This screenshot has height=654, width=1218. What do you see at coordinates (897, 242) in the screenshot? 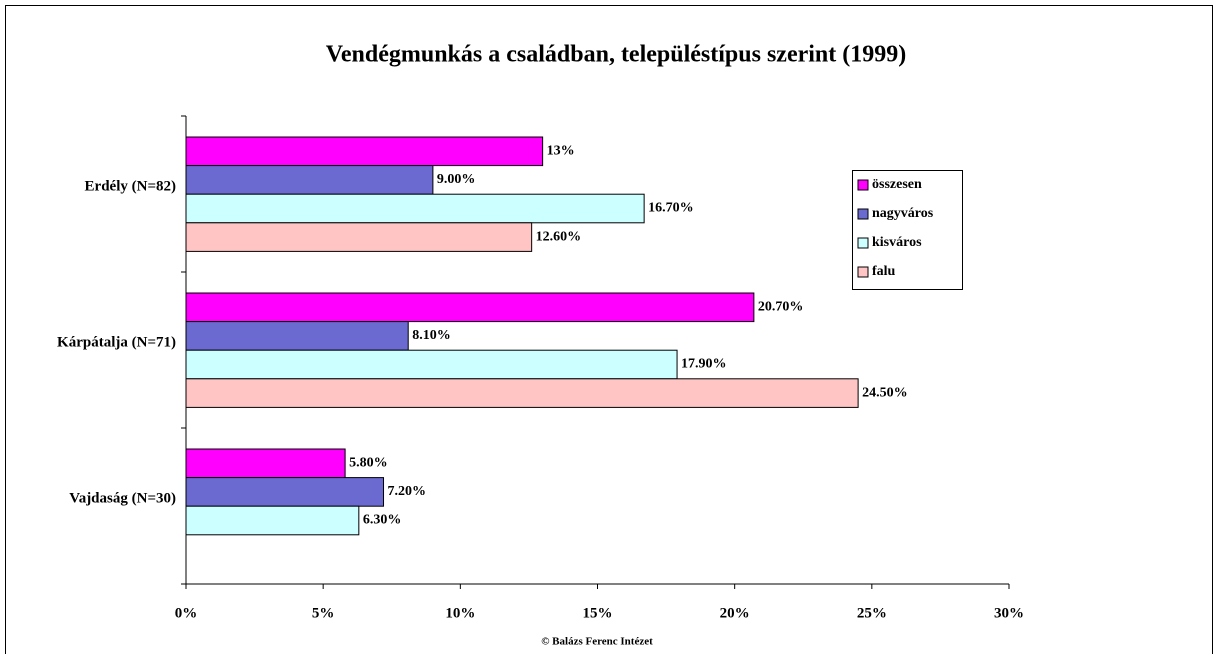
I see `legend-label: kisváros` at bounding box center [897, 242].